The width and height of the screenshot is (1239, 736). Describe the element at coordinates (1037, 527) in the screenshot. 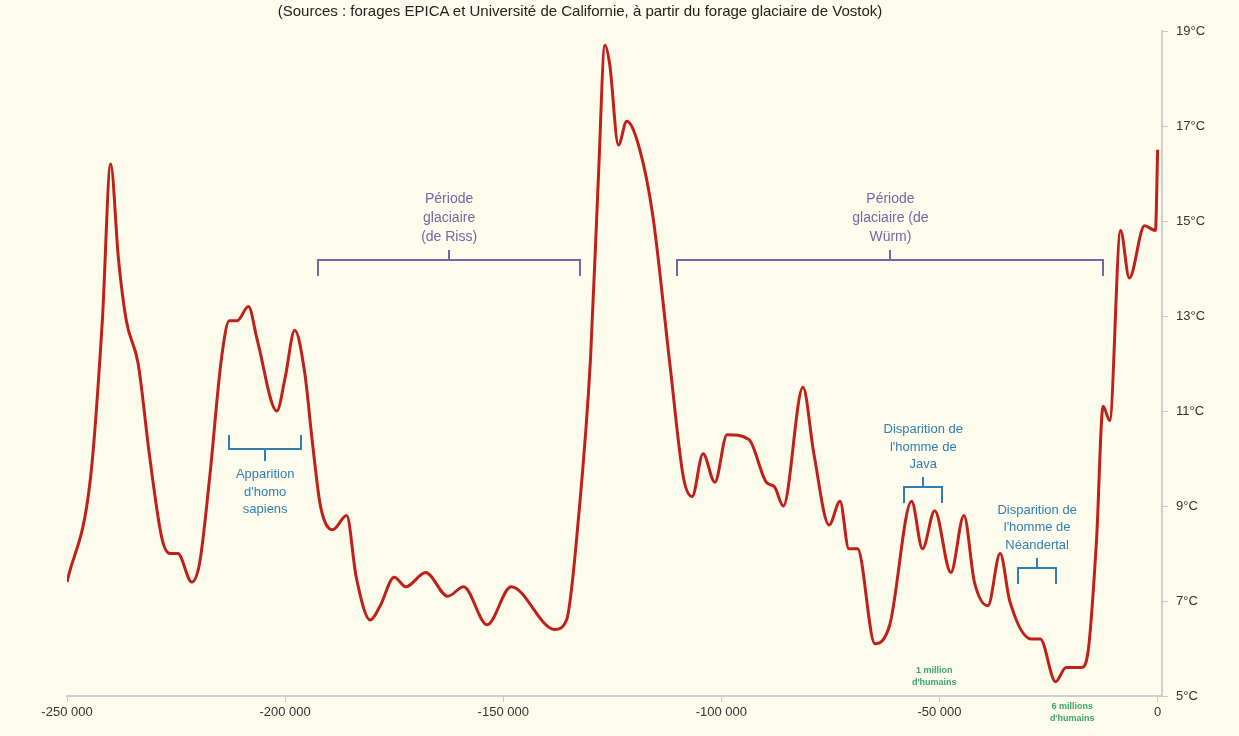

I see `annotation: Disparition de l'homme de Néandertal` at that location.